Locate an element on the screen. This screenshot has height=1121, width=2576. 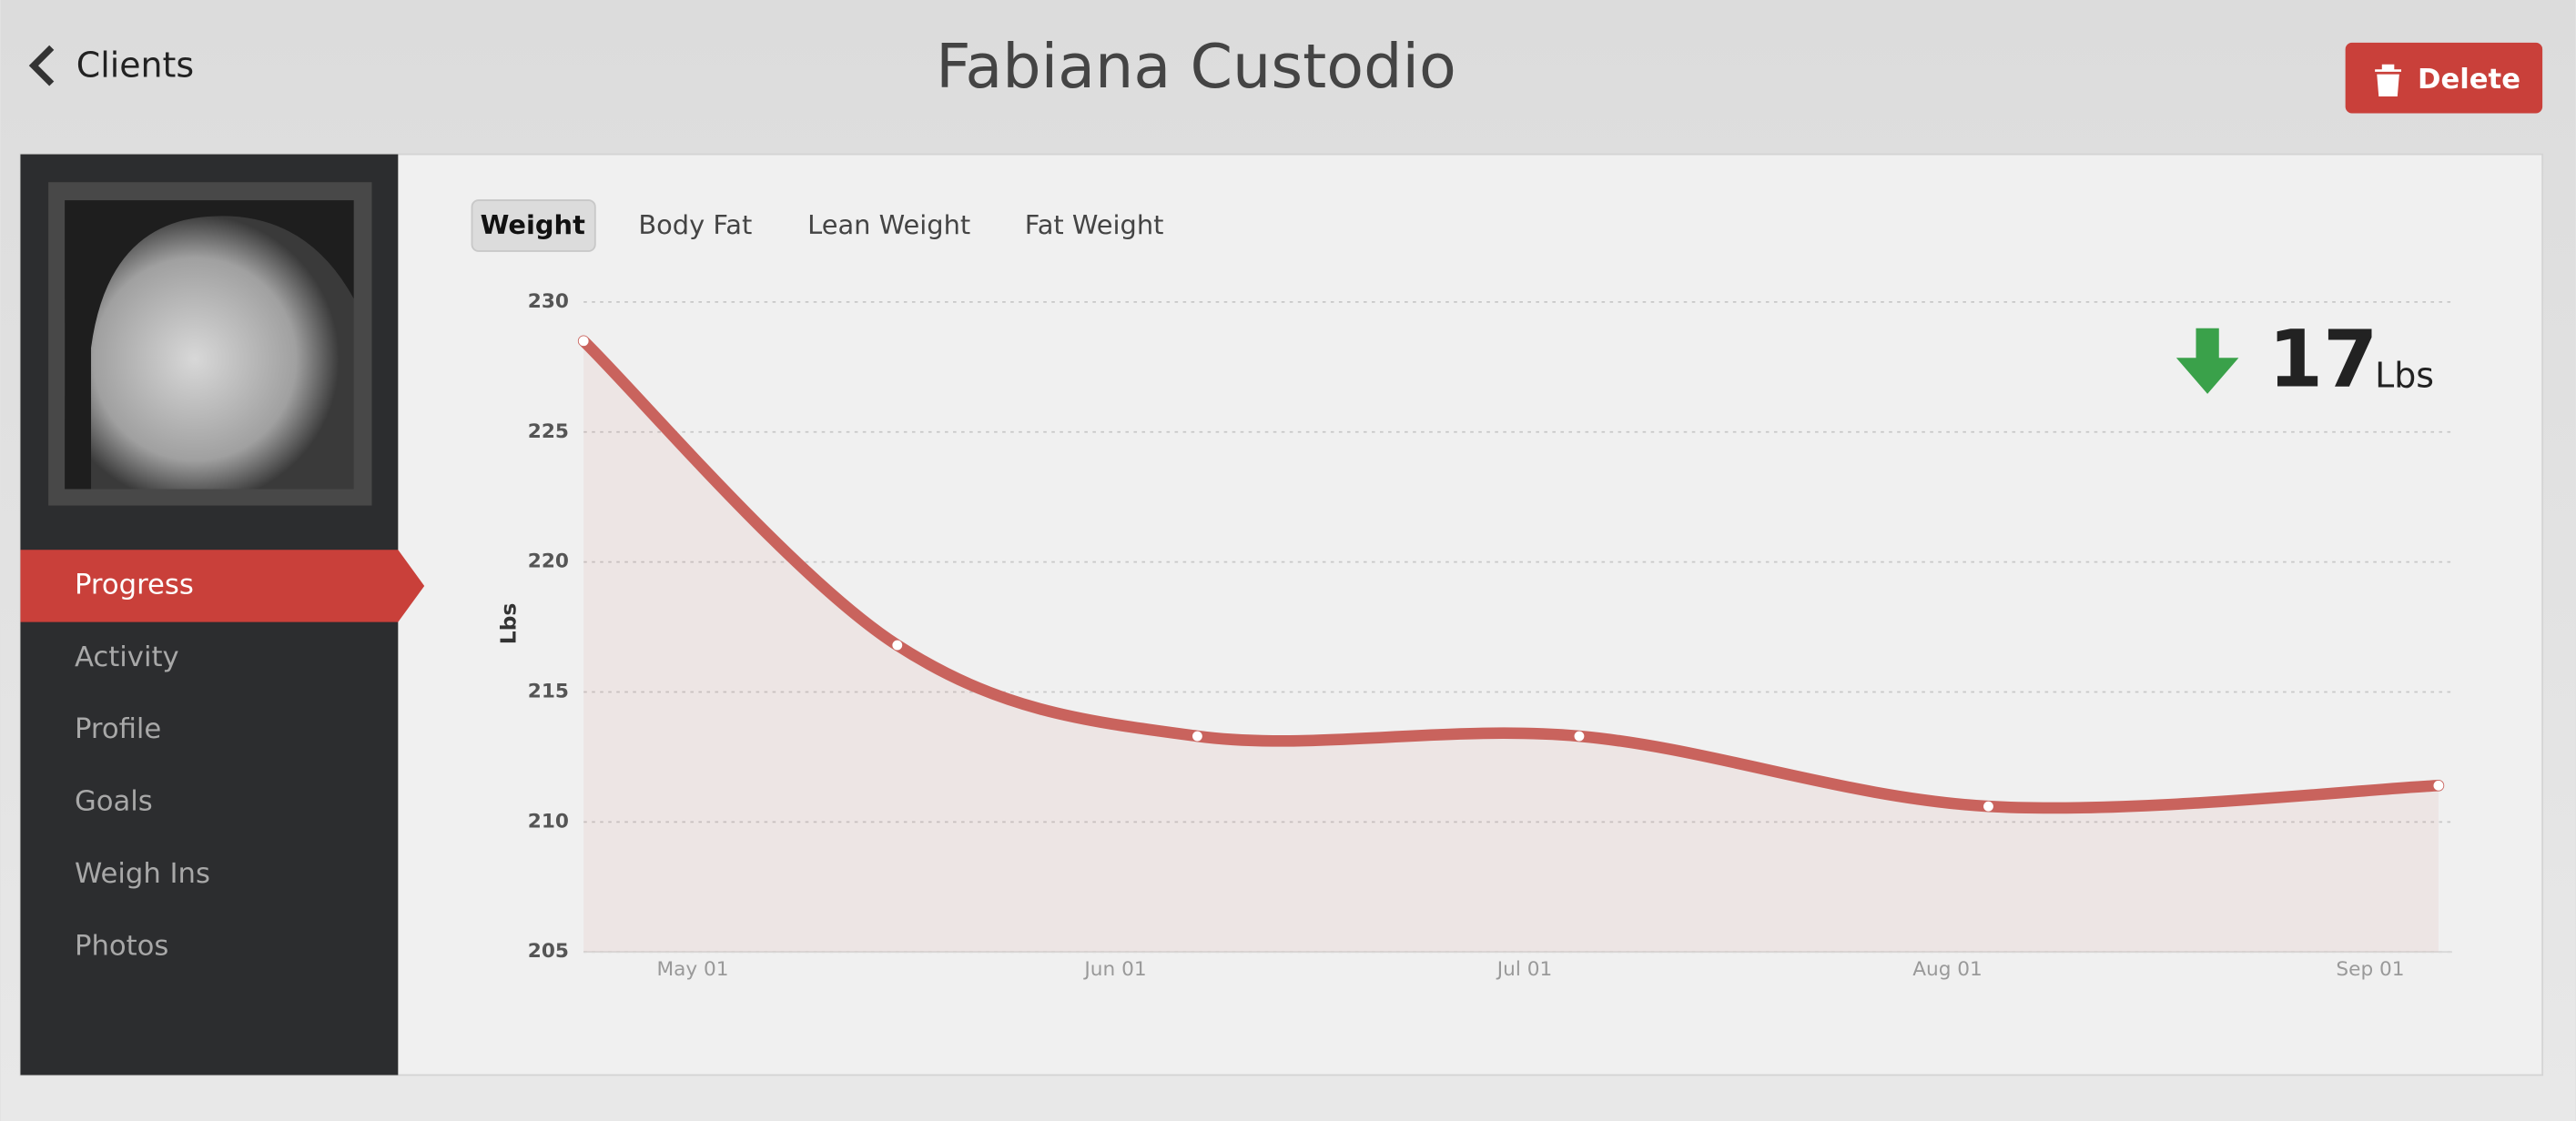
tab: Lean Weight is located at coordinates (888, 224).